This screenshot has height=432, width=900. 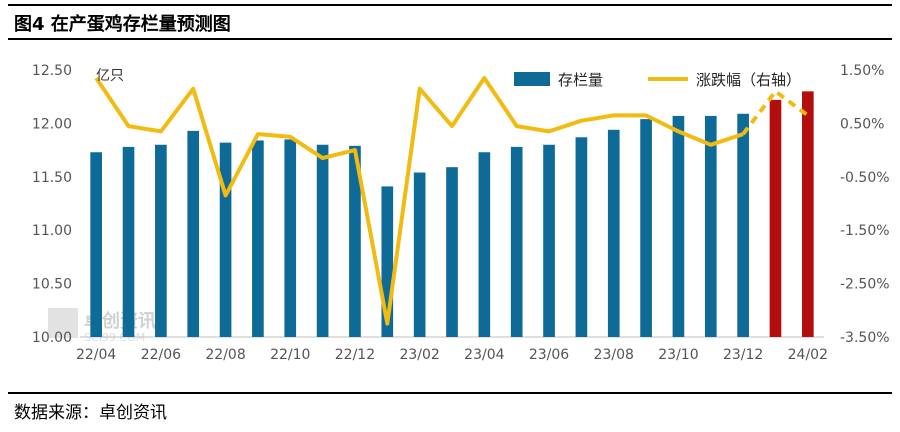 I want to click on legend-bar-swatch, so click(x=532, y=79).